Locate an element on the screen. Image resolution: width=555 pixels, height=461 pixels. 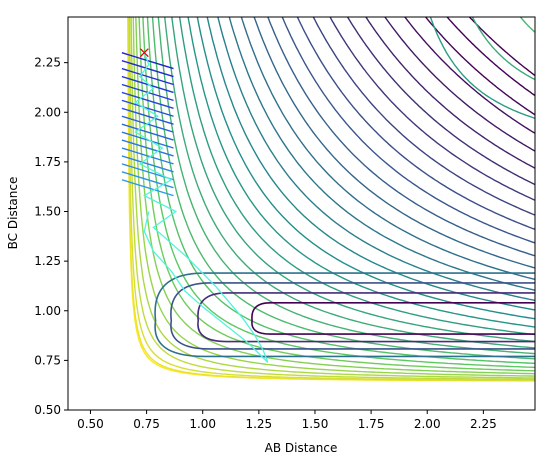
y-tick-label: 1.50 is located at coordinates (47, 212).